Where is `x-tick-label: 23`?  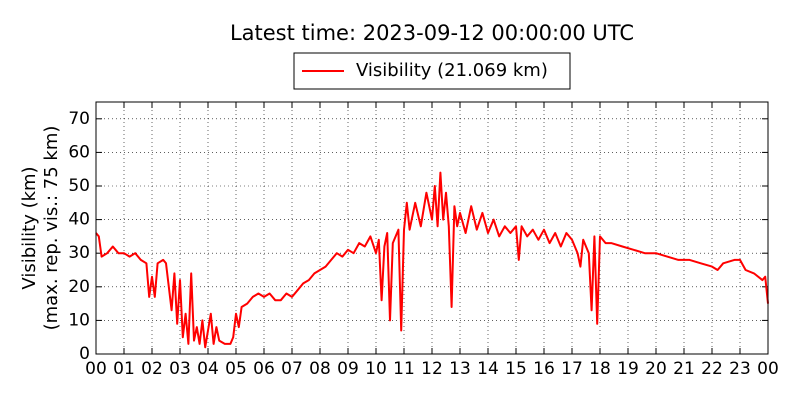 x-tick-label: 23 is located at coordinates (740, 369).